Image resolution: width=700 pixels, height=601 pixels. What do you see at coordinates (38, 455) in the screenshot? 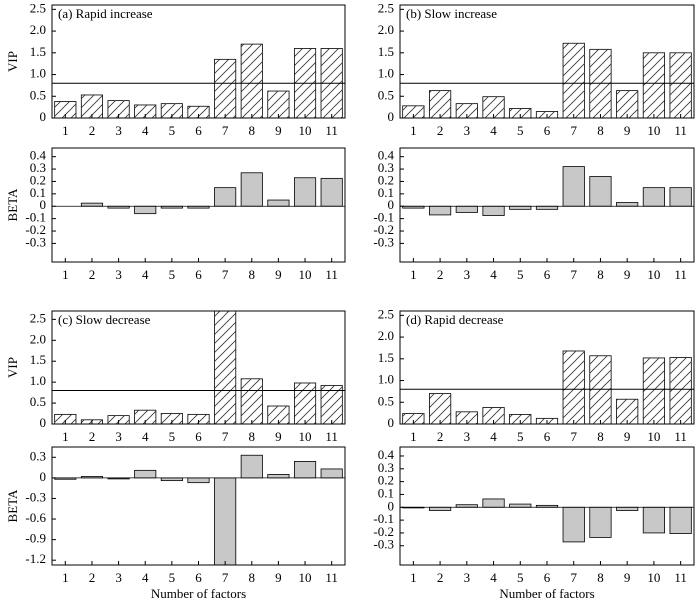
I see `y-tick-label: 0.3` at bounding box center [38, 455].